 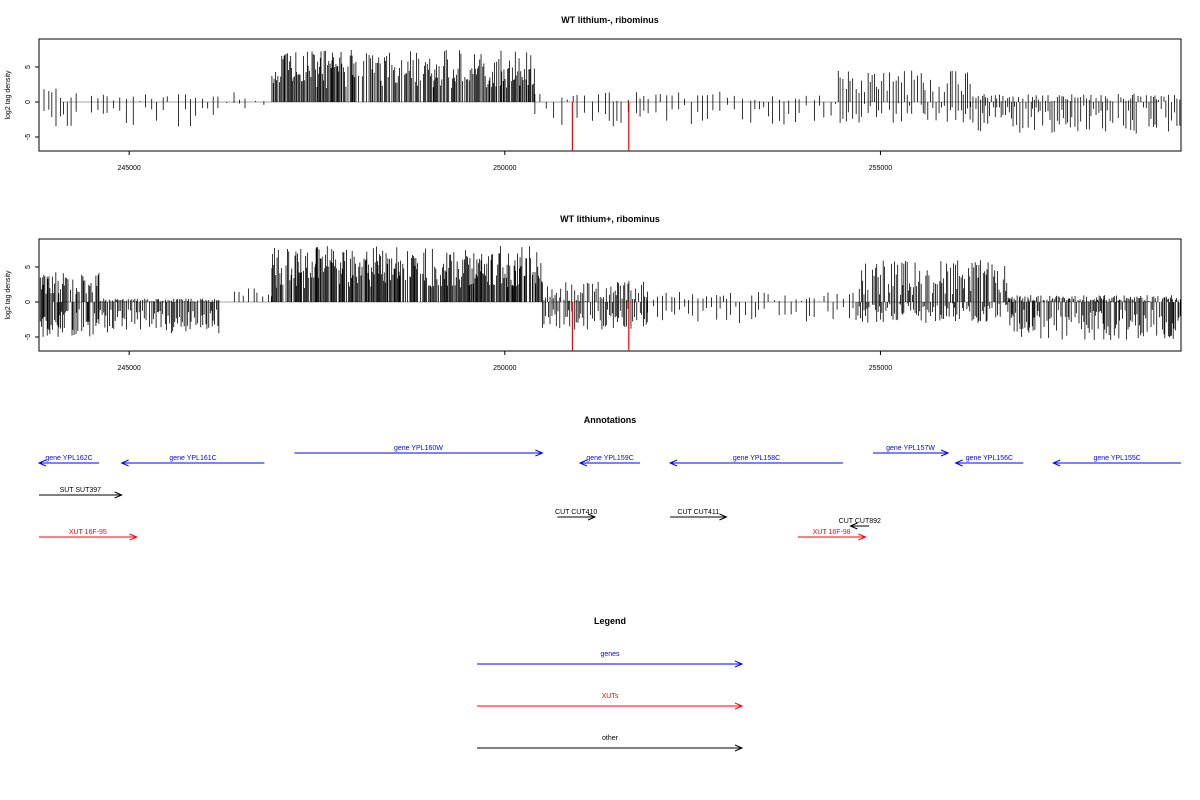 I want to click on panel-title: WT lithium-, ribominus, so click(x=610, y=20).